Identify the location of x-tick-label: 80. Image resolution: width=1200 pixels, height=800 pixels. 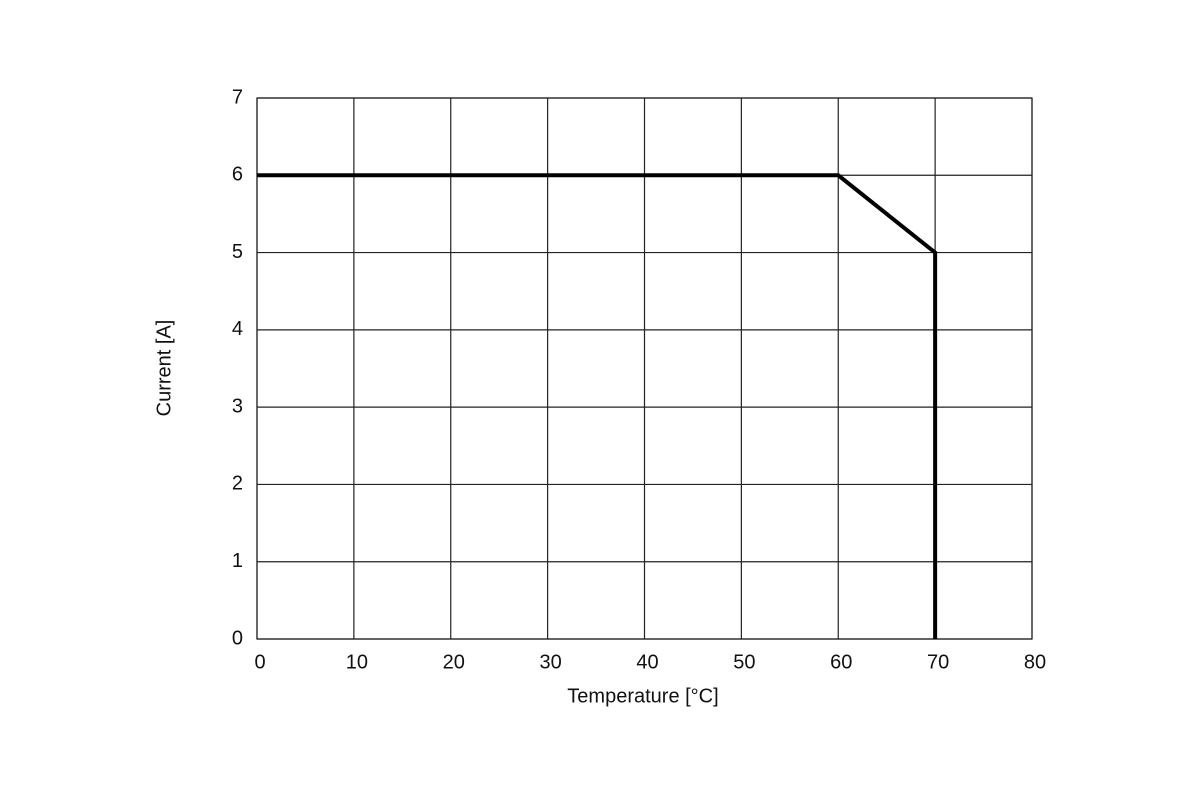
(1035, 662).